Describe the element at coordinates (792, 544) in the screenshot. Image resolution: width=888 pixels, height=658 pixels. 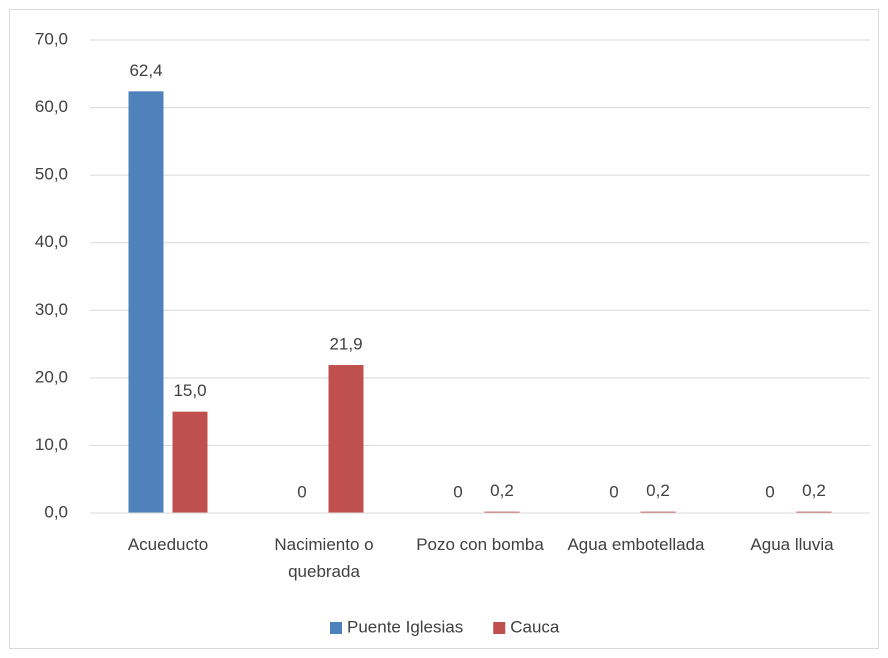
I see `x-tick-label: Agua lluvia` at that location.